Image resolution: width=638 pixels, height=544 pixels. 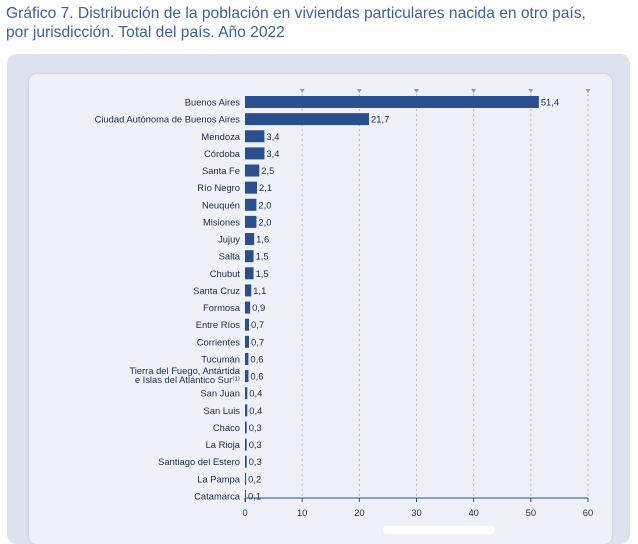 What do you see at coordinates (302, 512) in the screenshot?
I see `x-tick-label: 10` at bounding box center [302, 512].